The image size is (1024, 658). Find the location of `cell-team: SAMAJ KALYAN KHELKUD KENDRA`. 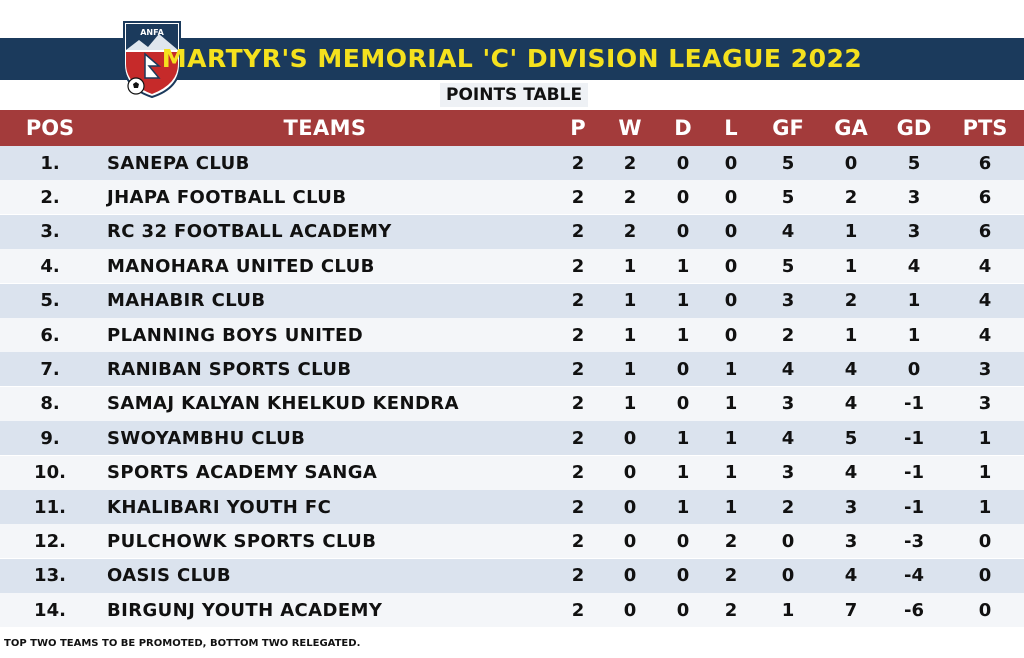

cell-team: SAMAJ KALYAN KHELKUD KENDRA is located at coordinates (283, 404).